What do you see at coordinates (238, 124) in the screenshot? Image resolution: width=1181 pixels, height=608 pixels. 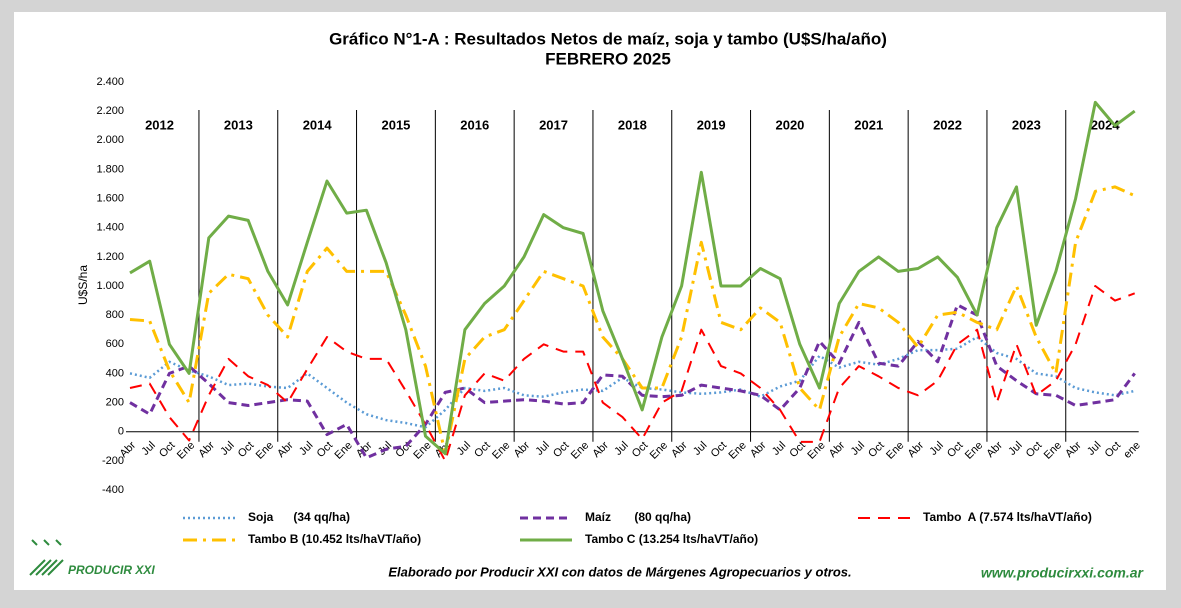 I see `year-label: 2013` at bounding box center [238, 124].